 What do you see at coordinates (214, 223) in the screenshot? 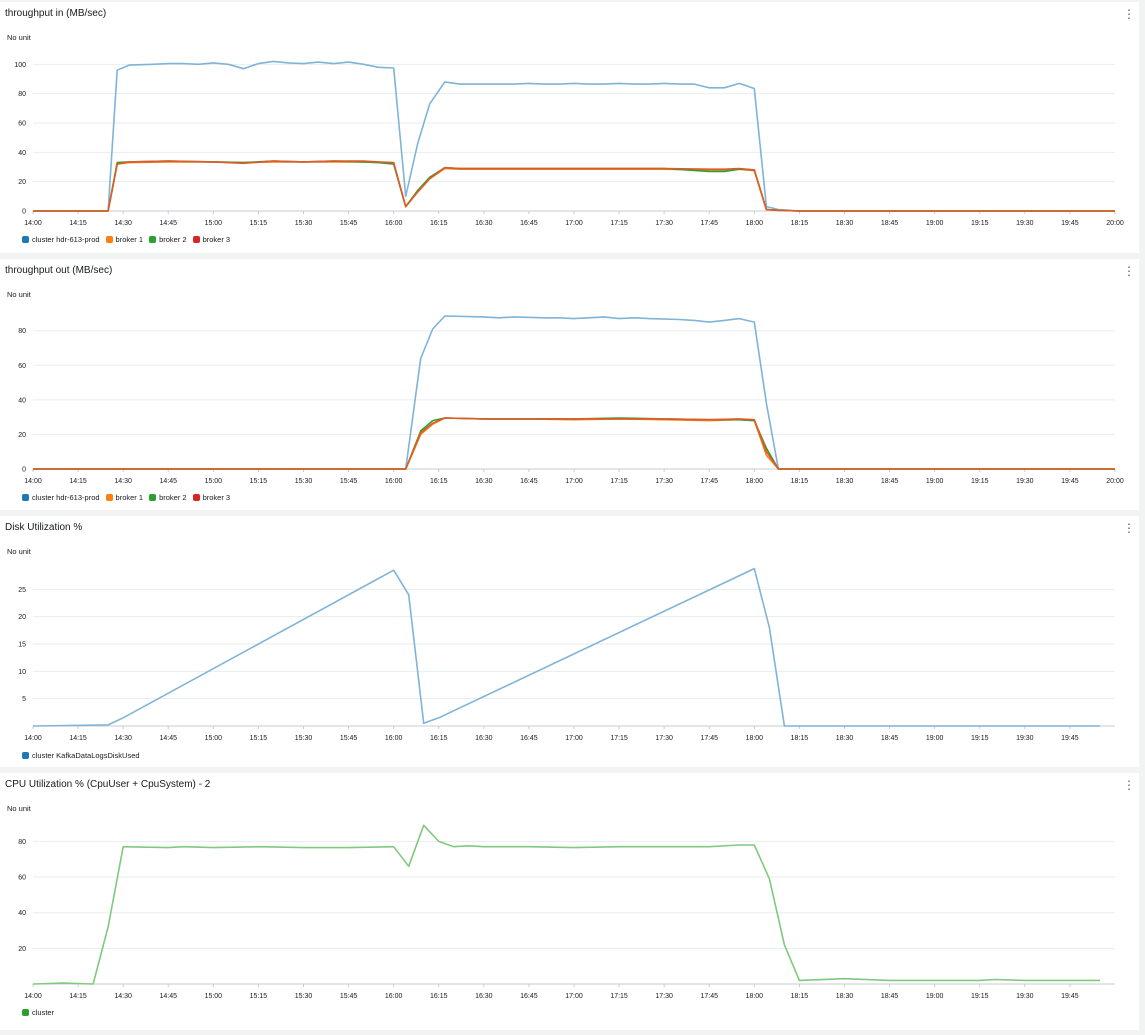
I see `x-tick-label: 15:00` at bounding box center [214, 223].